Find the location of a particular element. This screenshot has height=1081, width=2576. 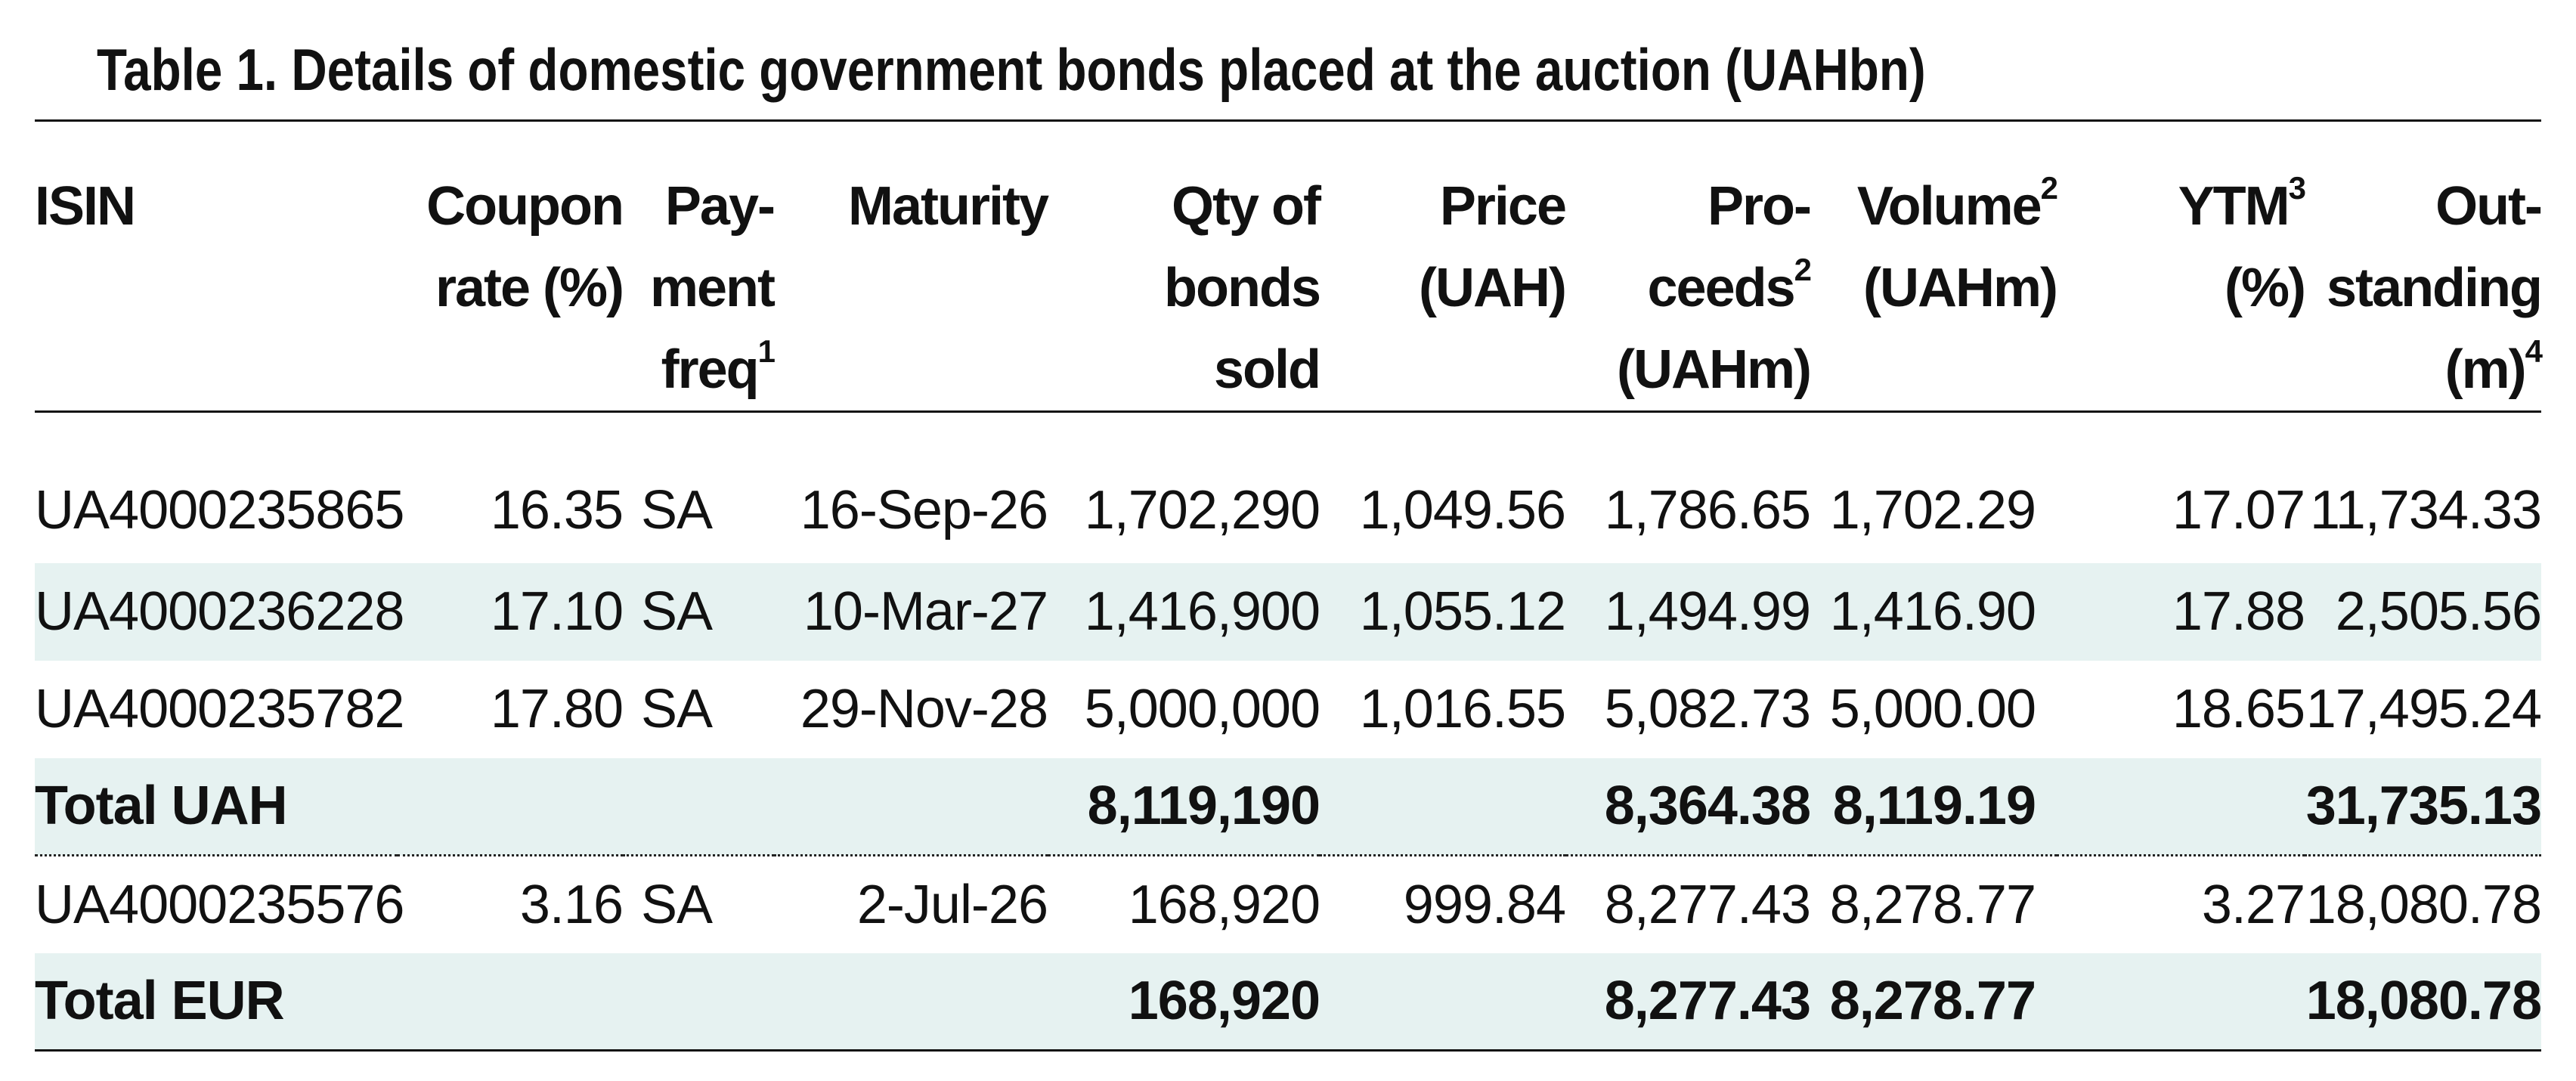

cell-coupon: 17.80 is located at coordinates (557, 709).